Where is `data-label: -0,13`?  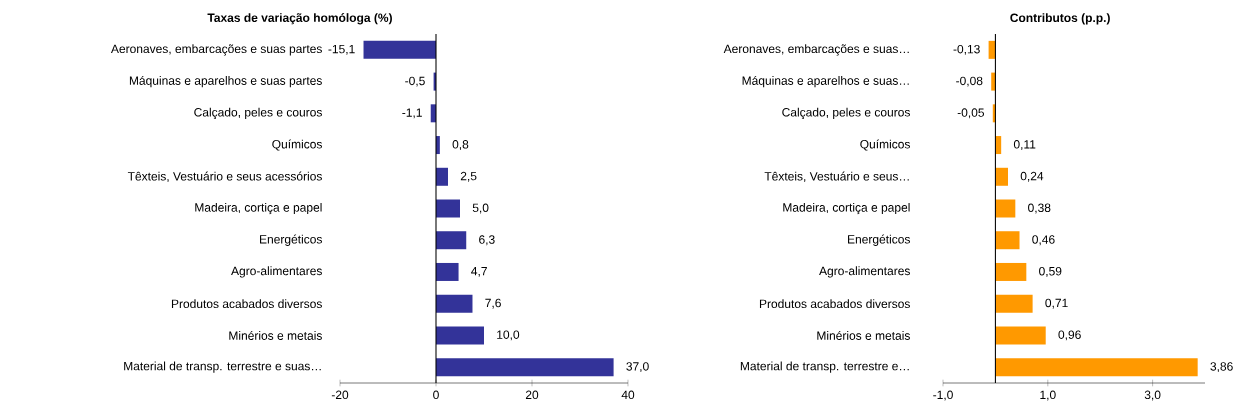 data-label: -0,13 is located at coordinates (966, 49).